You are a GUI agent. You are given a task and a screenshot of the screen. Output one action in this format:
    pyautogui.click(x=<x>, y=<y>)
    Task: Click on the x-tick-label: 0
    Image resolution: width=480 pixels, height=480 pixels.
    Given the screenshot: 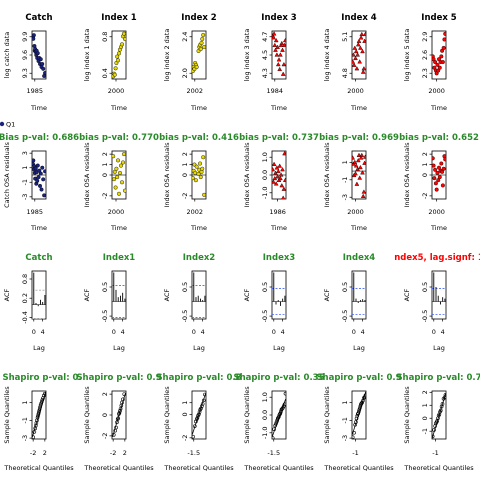 What is the action you would take?
    pyautogui.click(x=194, y=332)
    